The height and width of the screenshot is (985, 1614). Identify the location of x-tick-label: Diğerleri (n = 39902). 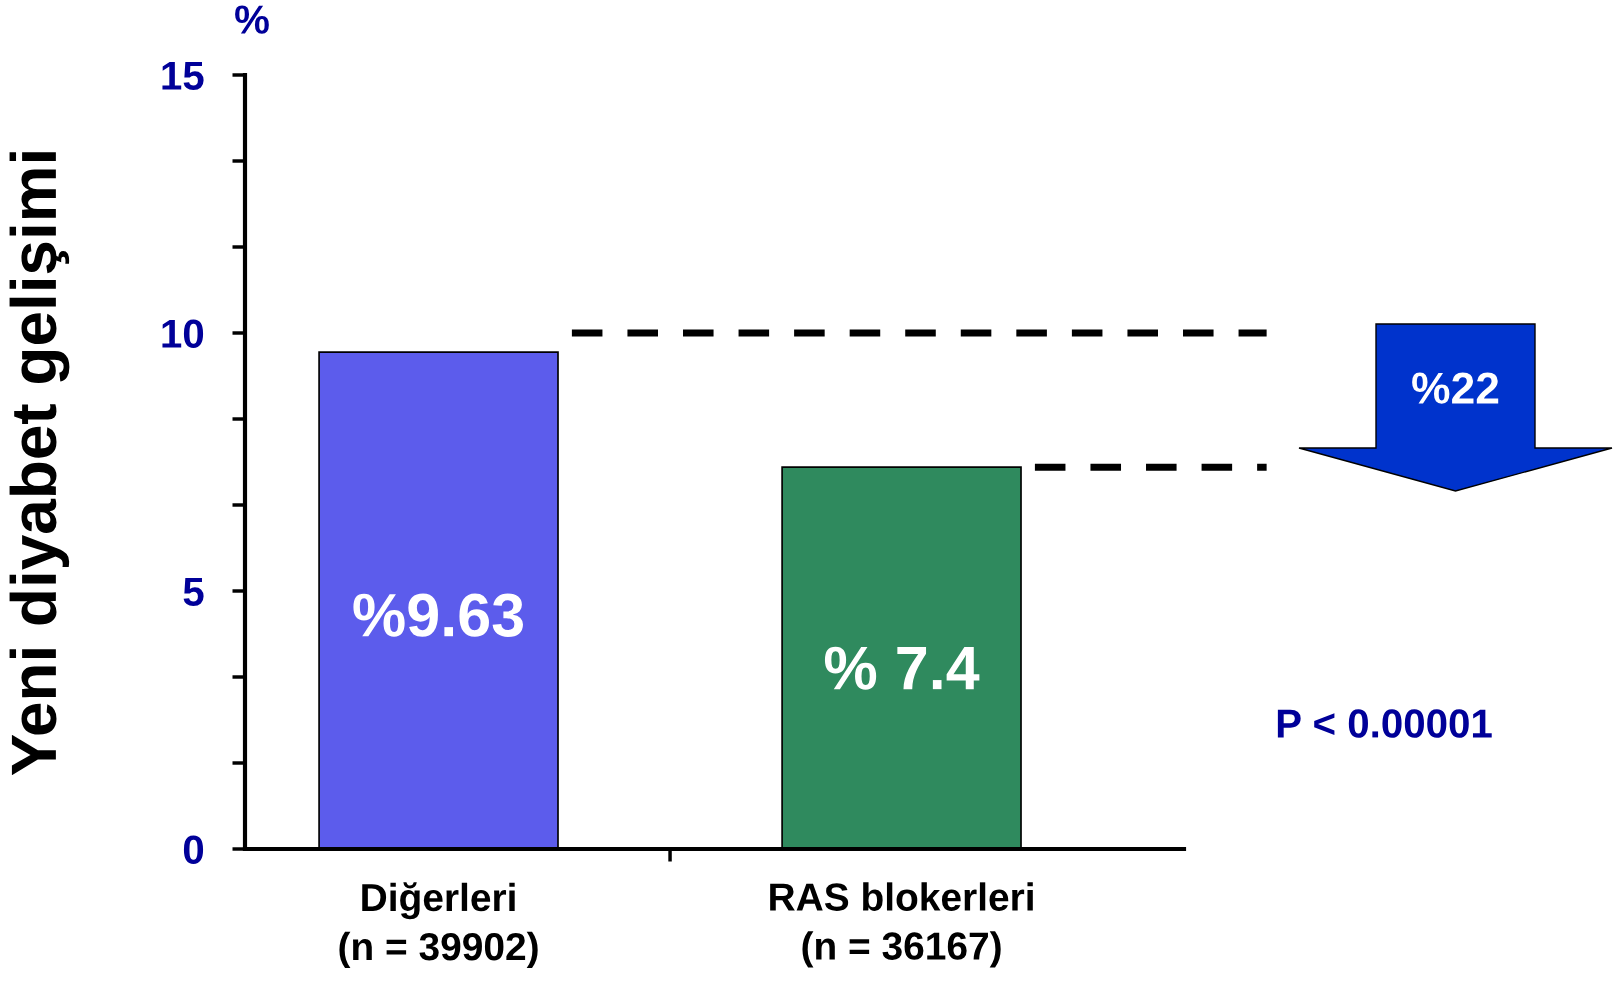
(438, 925).